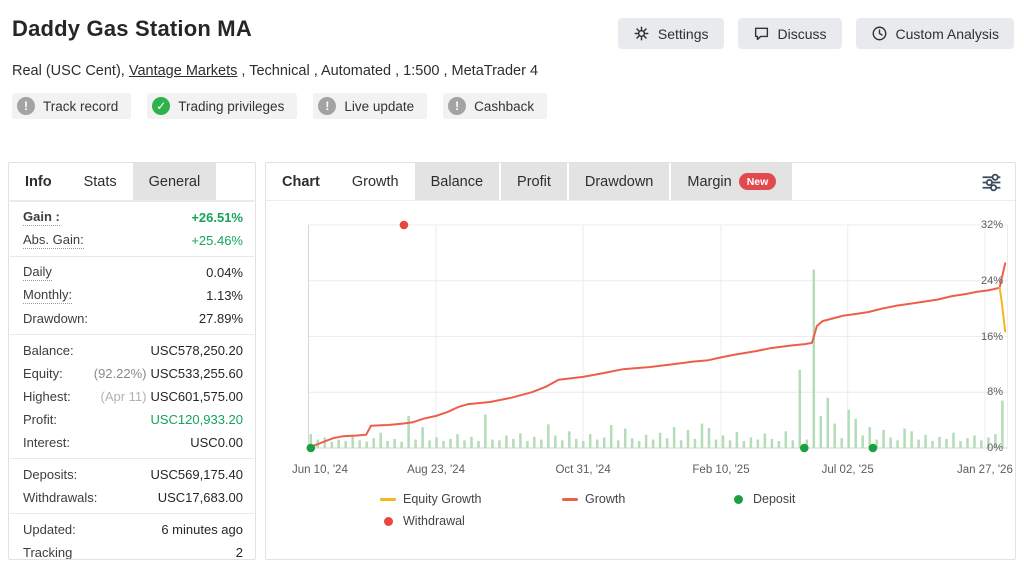  Describe the element at coordinates (216, 442) in the screenshot. I see `stat-value: USC0.00` at that location.